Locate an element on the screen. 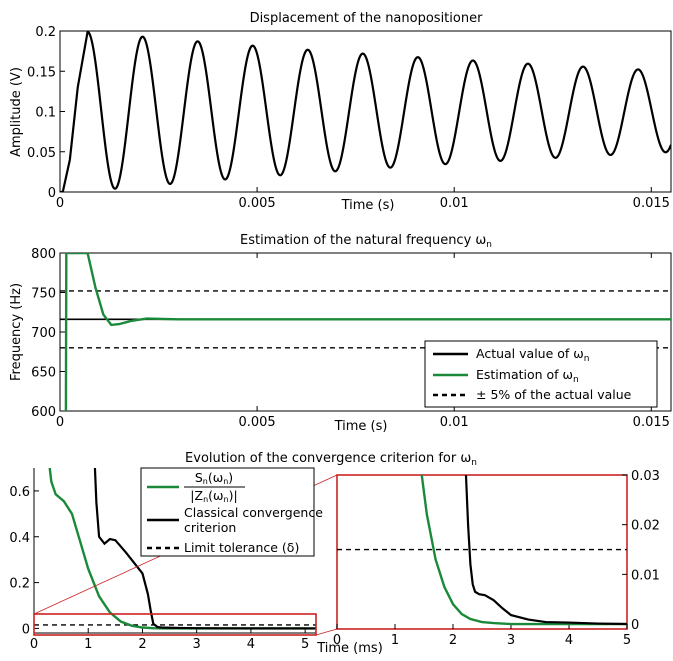  panel3-title-sub: n is located at coordinates (474, 463).